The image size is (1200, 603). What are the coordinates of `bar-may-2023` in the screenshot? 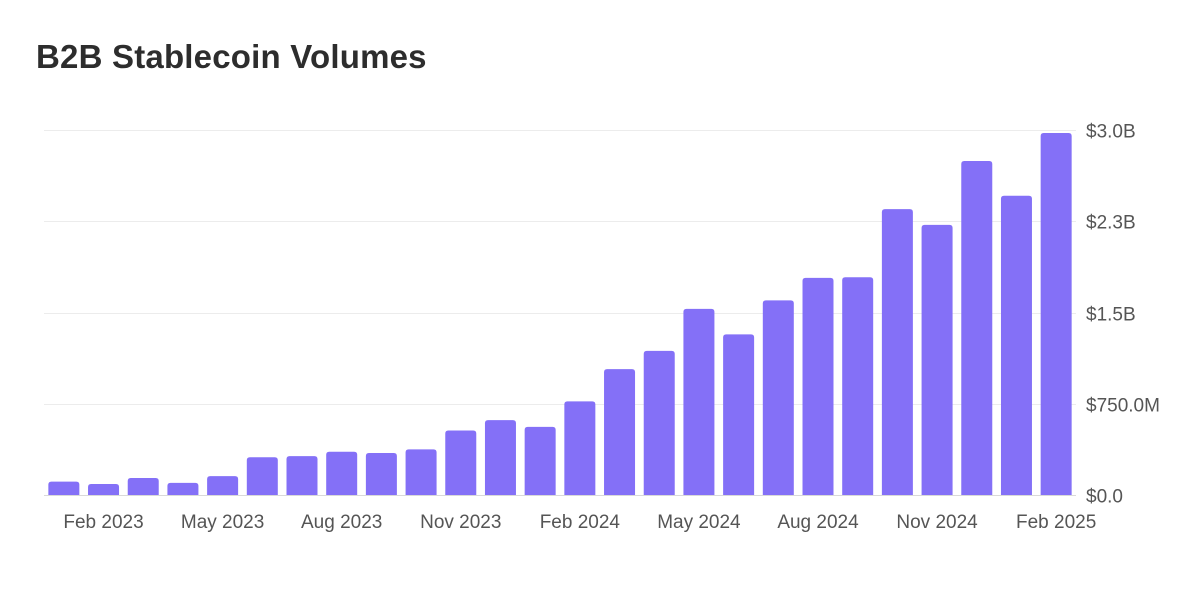 It's located at (223, 485).